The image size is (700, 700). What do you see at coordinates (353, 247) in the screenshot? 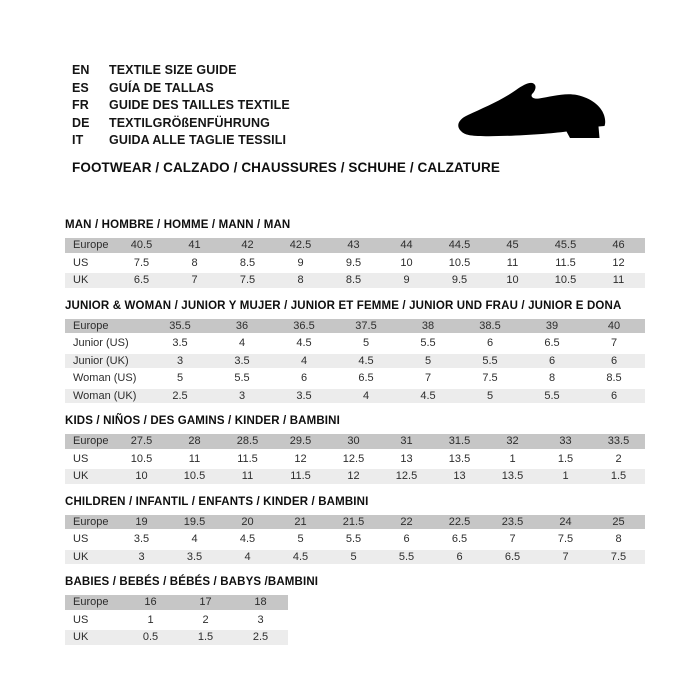
I see `size-cell: 43` at bounding box center [353, 247].